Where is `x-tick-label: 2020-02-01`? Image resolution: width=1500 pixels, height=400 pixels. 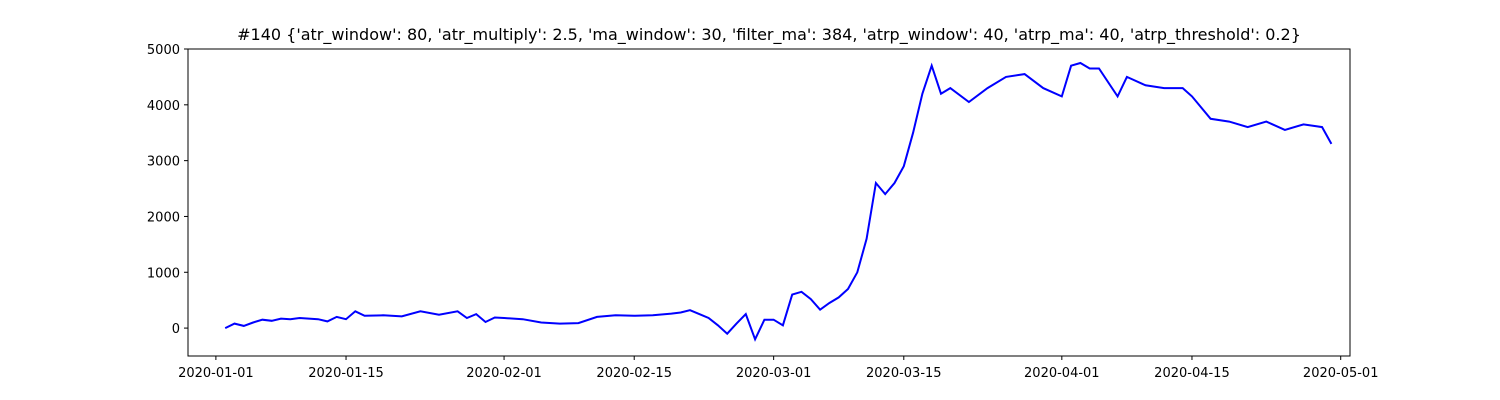
x-tick-label: 2020-02-01 is located at coordinates (504, 373).